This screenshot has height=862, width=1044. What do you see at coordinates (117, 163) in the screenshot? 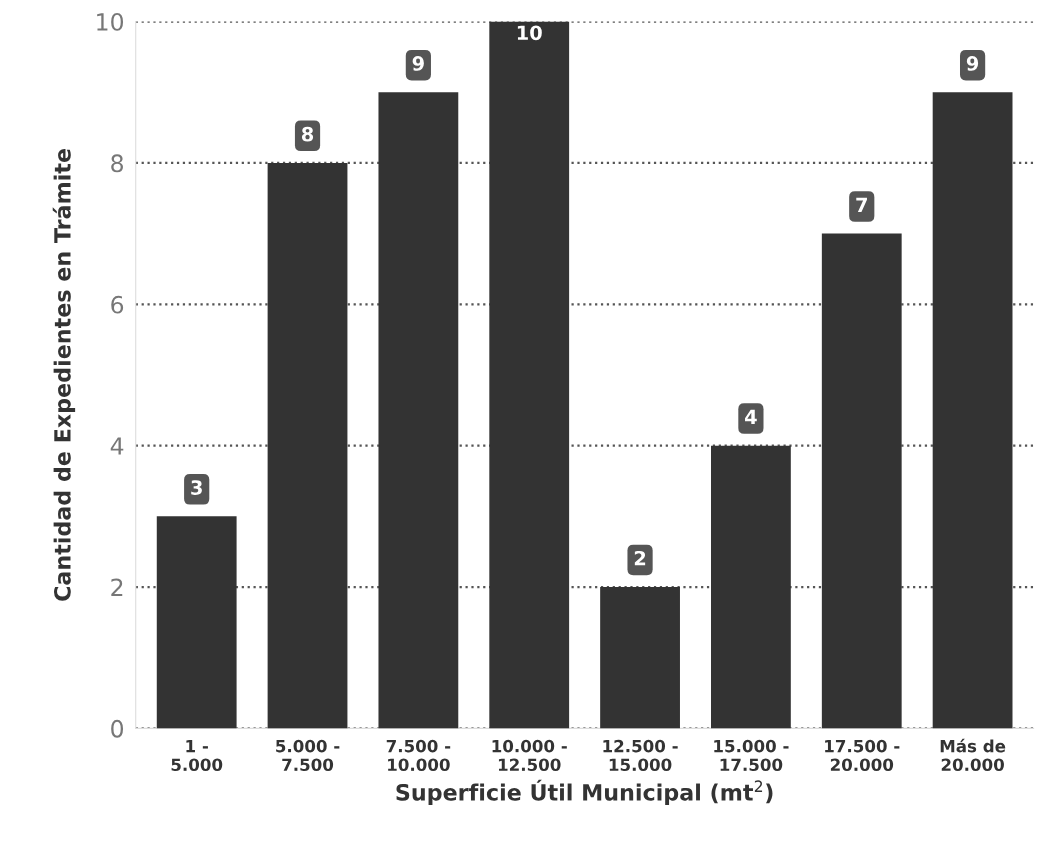
I see `y-tick-label: 8` at bounding box center [117, 163].